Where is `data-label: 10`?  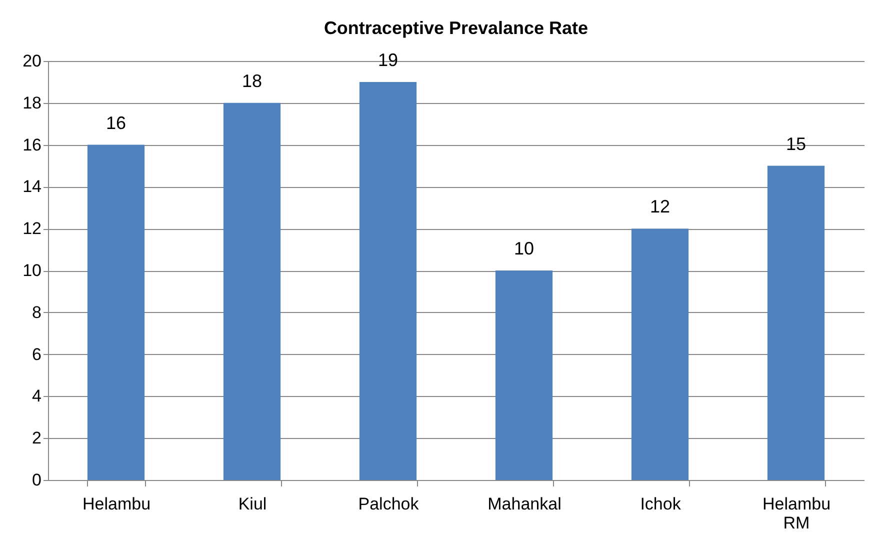
data-label: 10 is located at coordinates (524, 248).